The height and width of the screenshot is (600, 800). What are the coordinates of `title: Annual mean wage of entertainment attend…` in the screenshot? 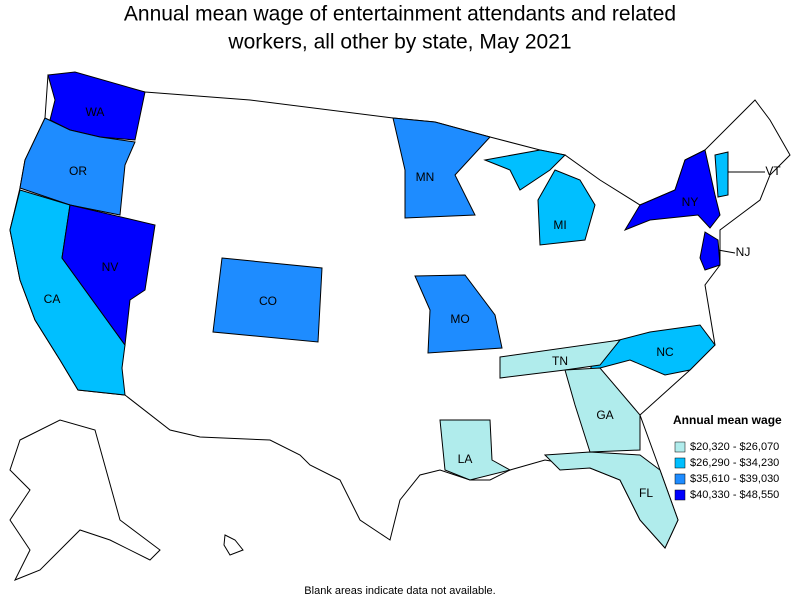 It's located at (400, 14).